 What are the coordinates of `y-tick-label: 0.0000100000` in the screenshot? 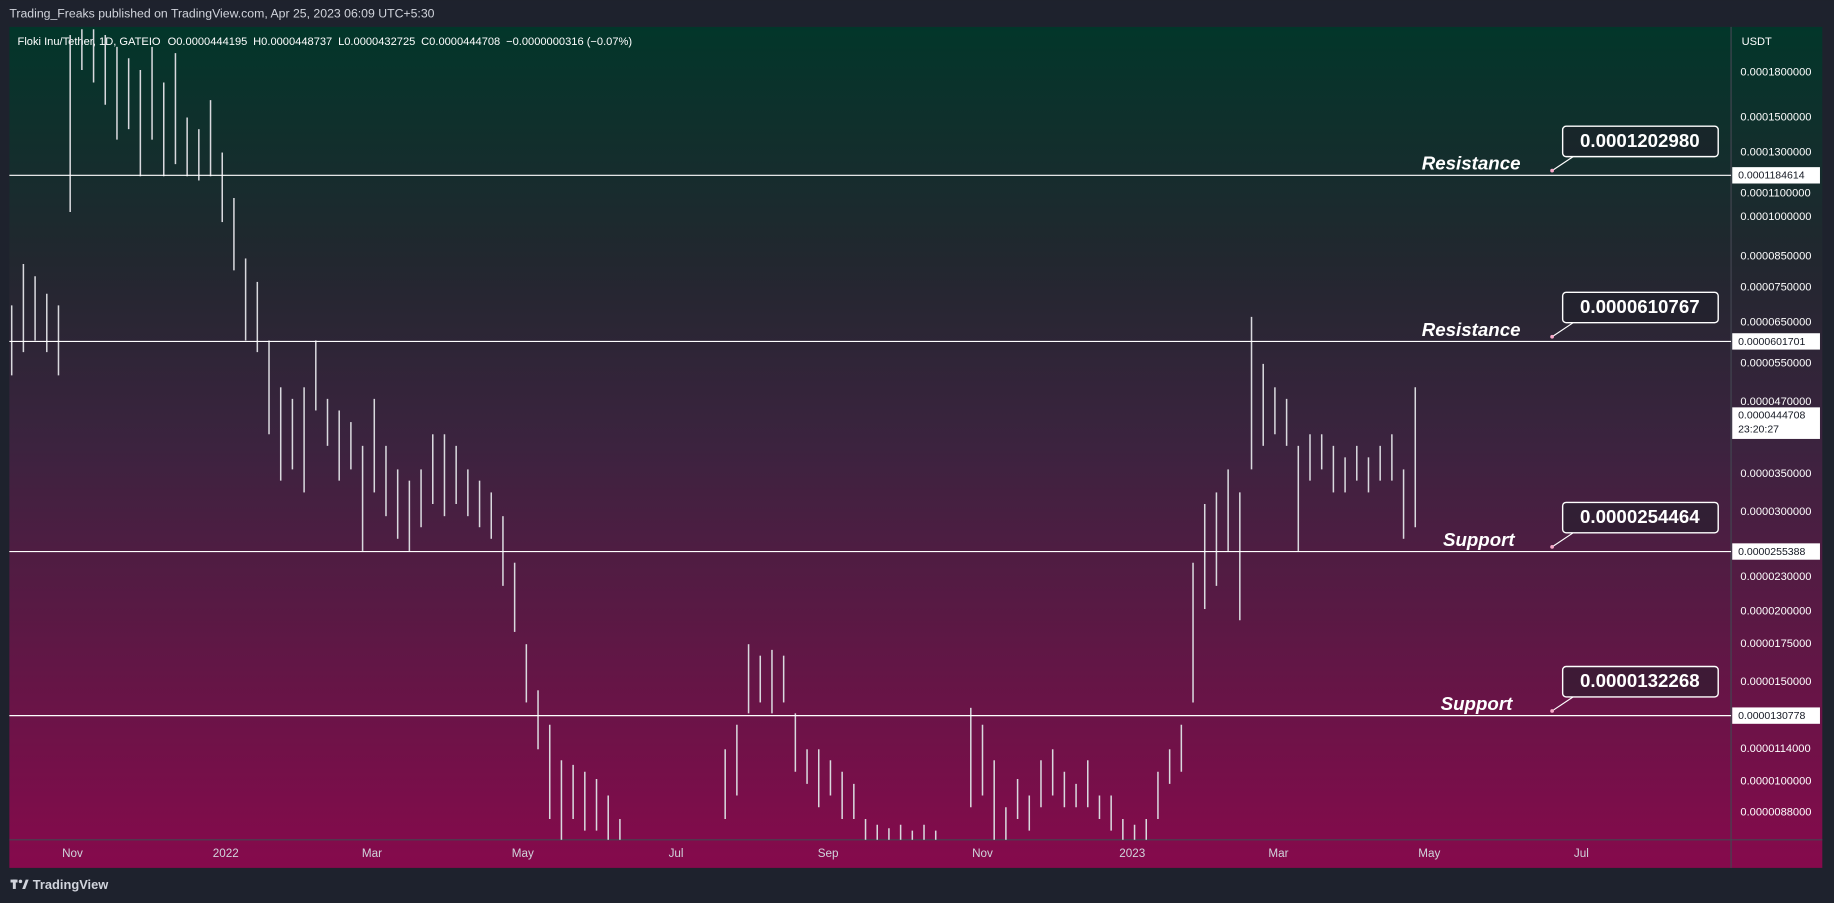 It's located at (1775, 781).